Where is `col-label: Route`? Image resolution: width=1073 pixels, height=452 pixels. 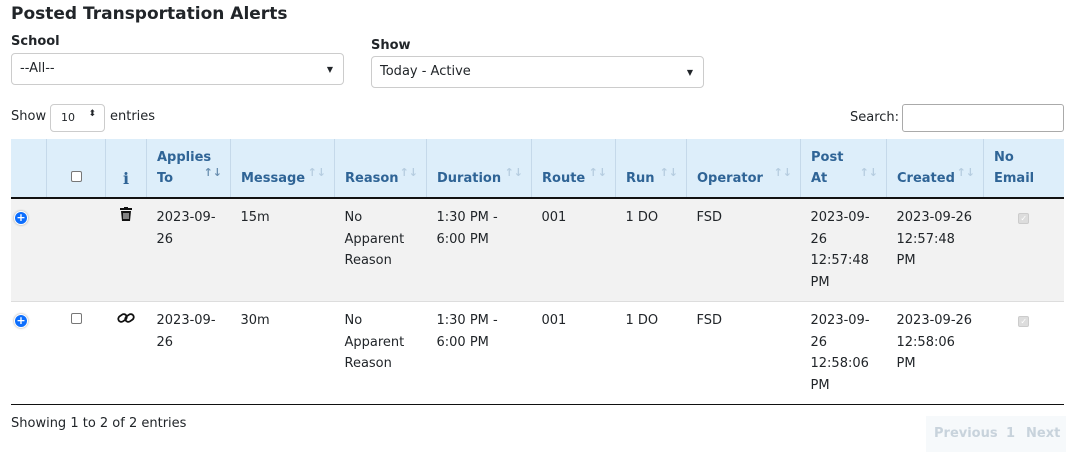
col-label: Route is located at coordinates (564, 178).